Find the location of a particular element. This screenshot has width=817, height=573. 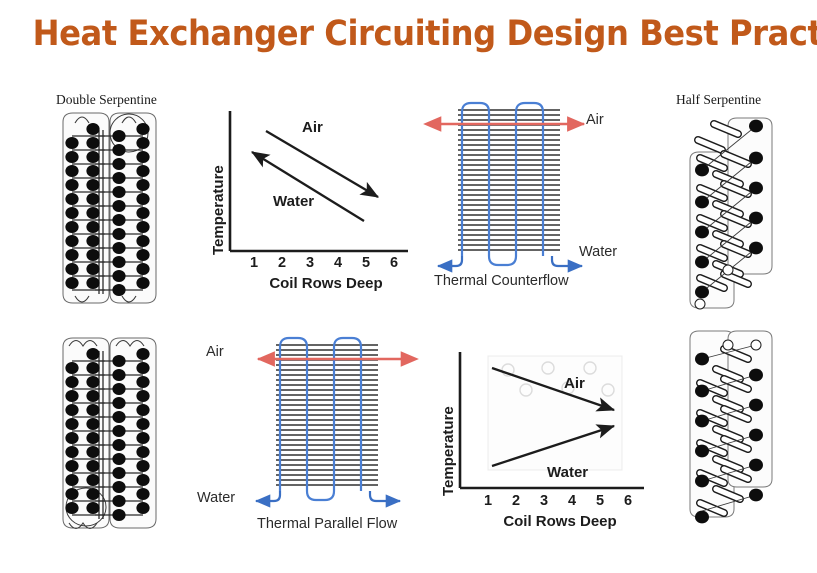

double-serpentine-diagram is located at coordinates (107, 209).